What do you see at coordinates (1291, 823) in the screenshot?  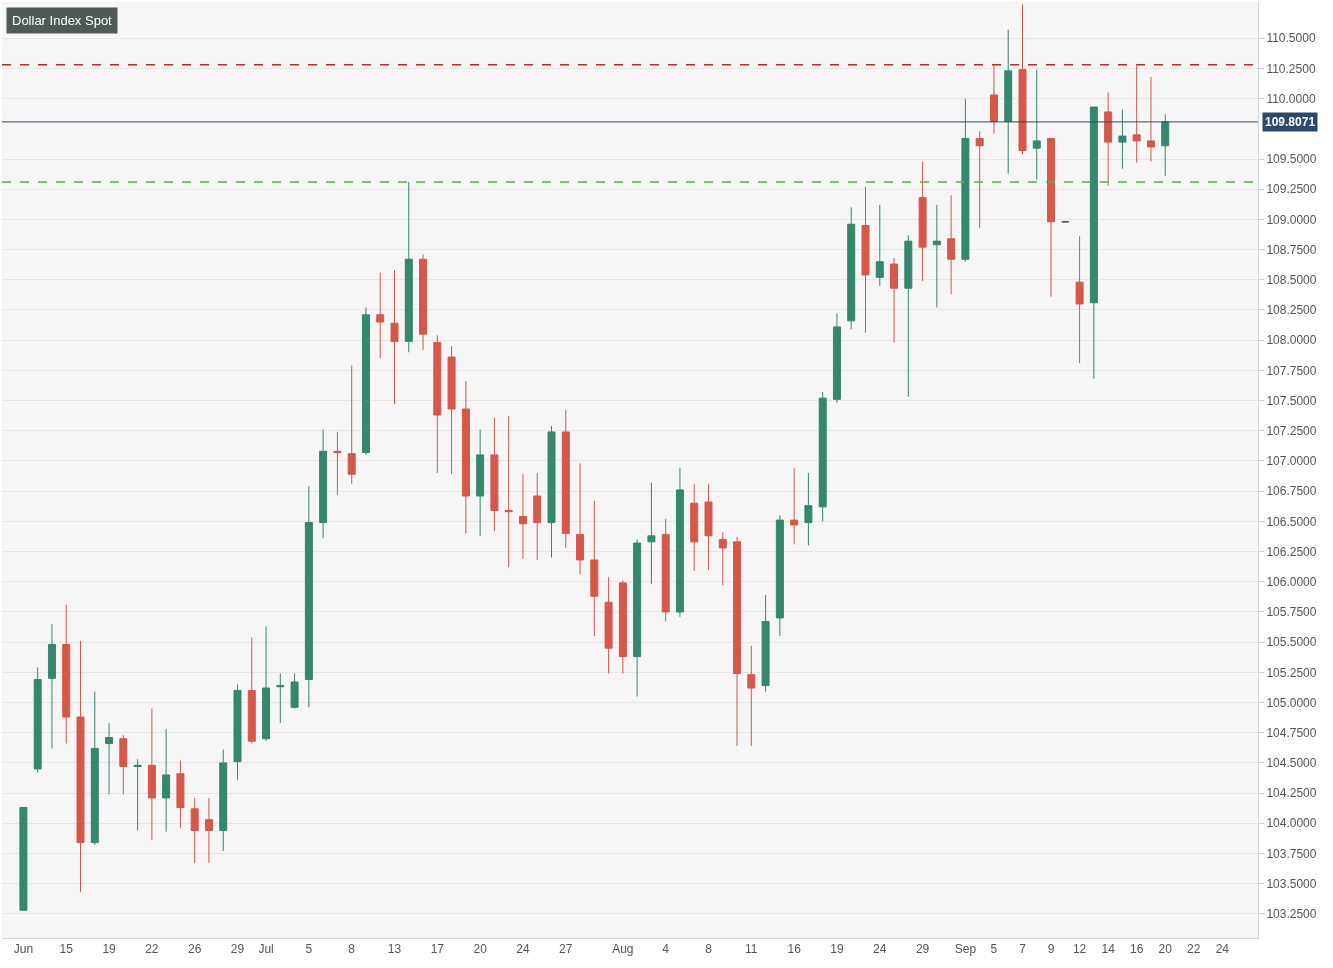 I see `y-tick-label: 104.0000` at bounding box center [1291, 823].